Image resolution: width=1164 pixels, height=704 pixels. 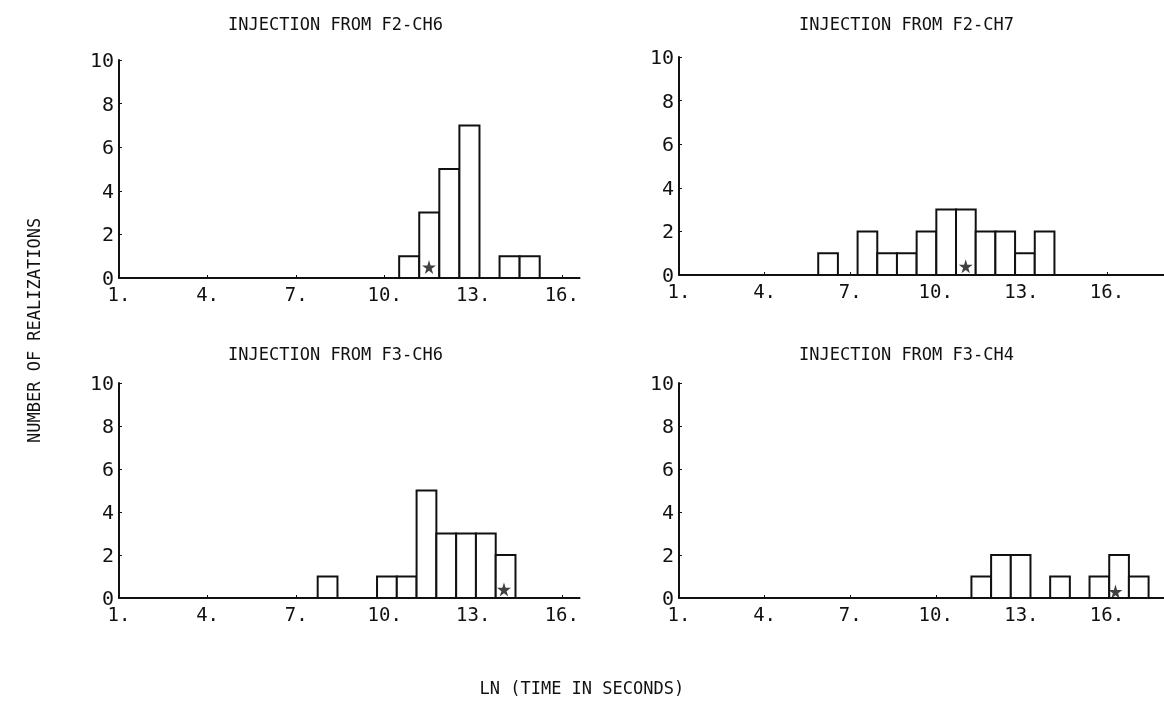 What do you see at coordinates (582, 688) in the screenshot?
I see `x-axis-title: LN (TIME IN SECONDS)` at bounding box center [582, 688].